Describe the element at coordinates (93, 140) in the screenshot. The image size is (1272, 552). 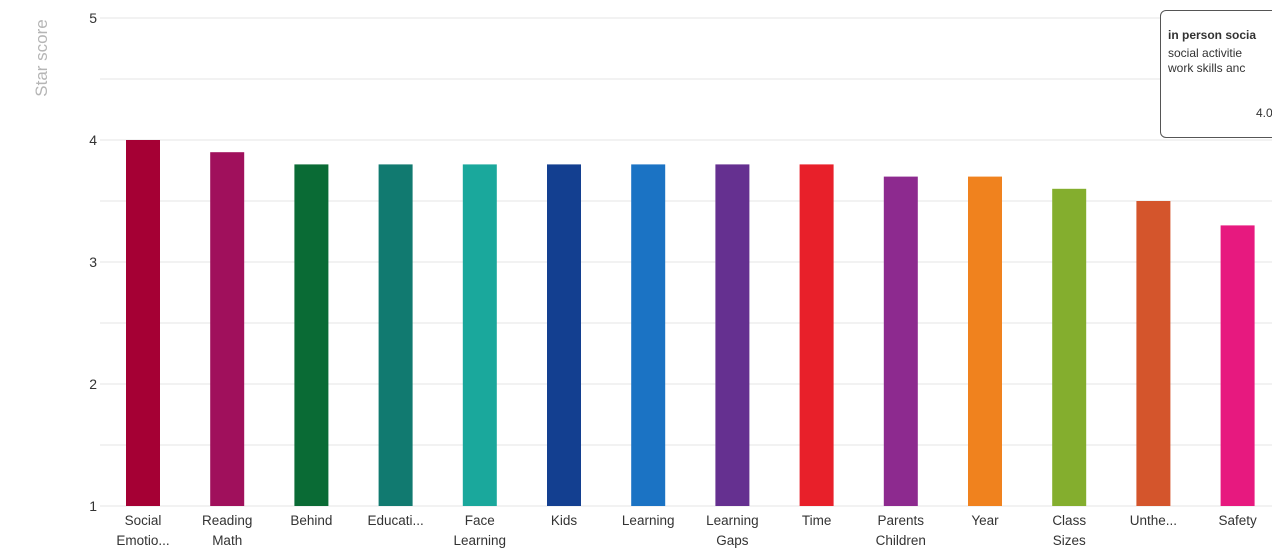
I see `y-tick-label: 4` at that location.